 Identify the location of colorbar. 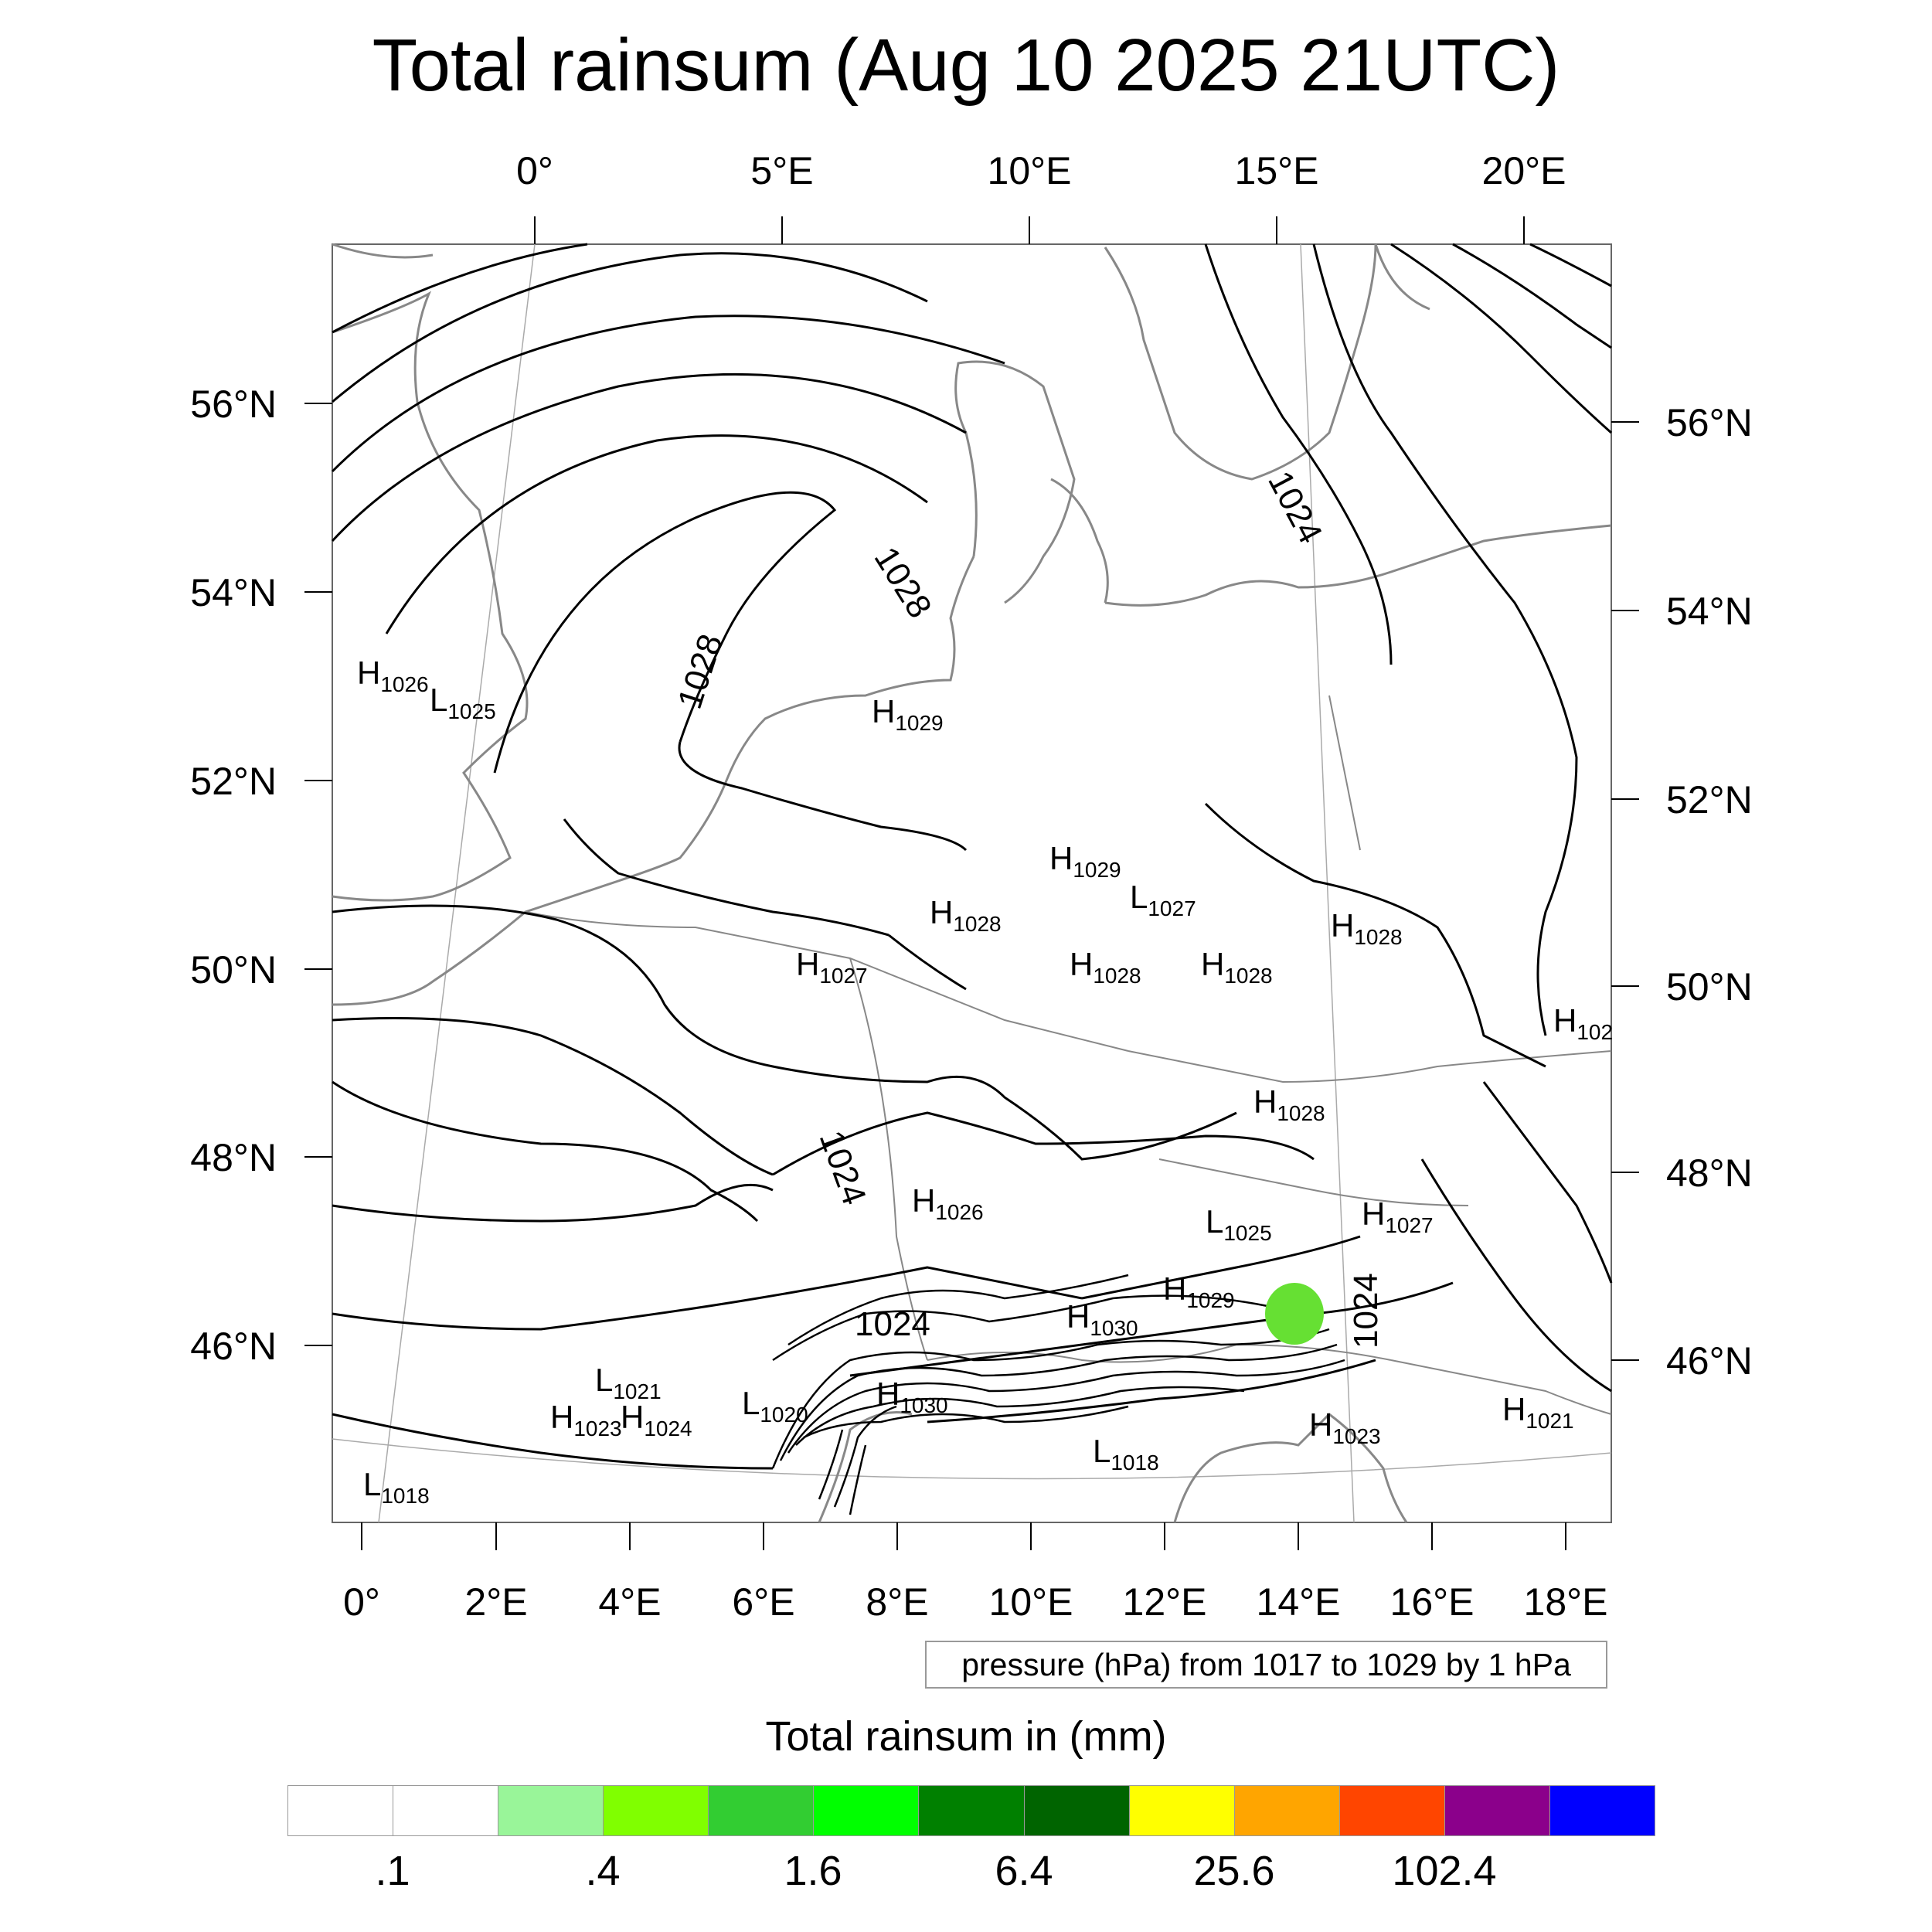
(971, 1811).